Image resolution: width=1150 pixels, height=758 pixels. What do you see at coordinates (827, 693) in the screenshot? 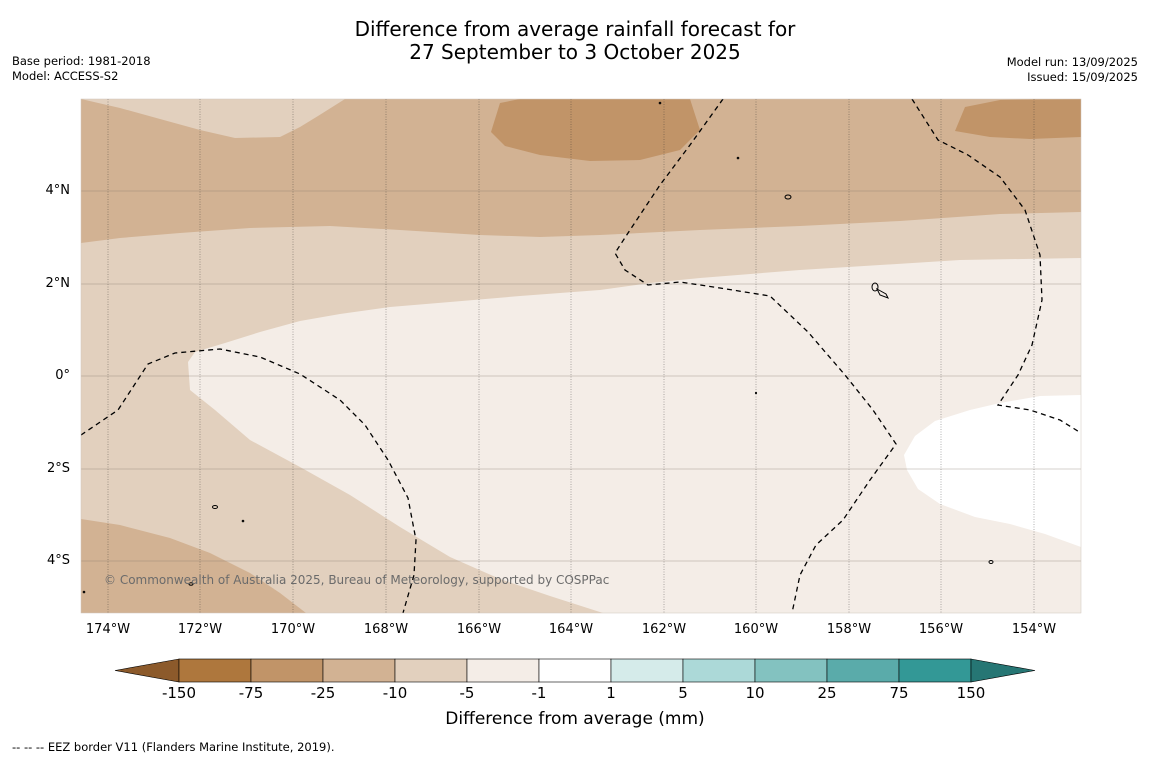
I see `colorbar-tick-label: 25` at bounding box center [827, 693].